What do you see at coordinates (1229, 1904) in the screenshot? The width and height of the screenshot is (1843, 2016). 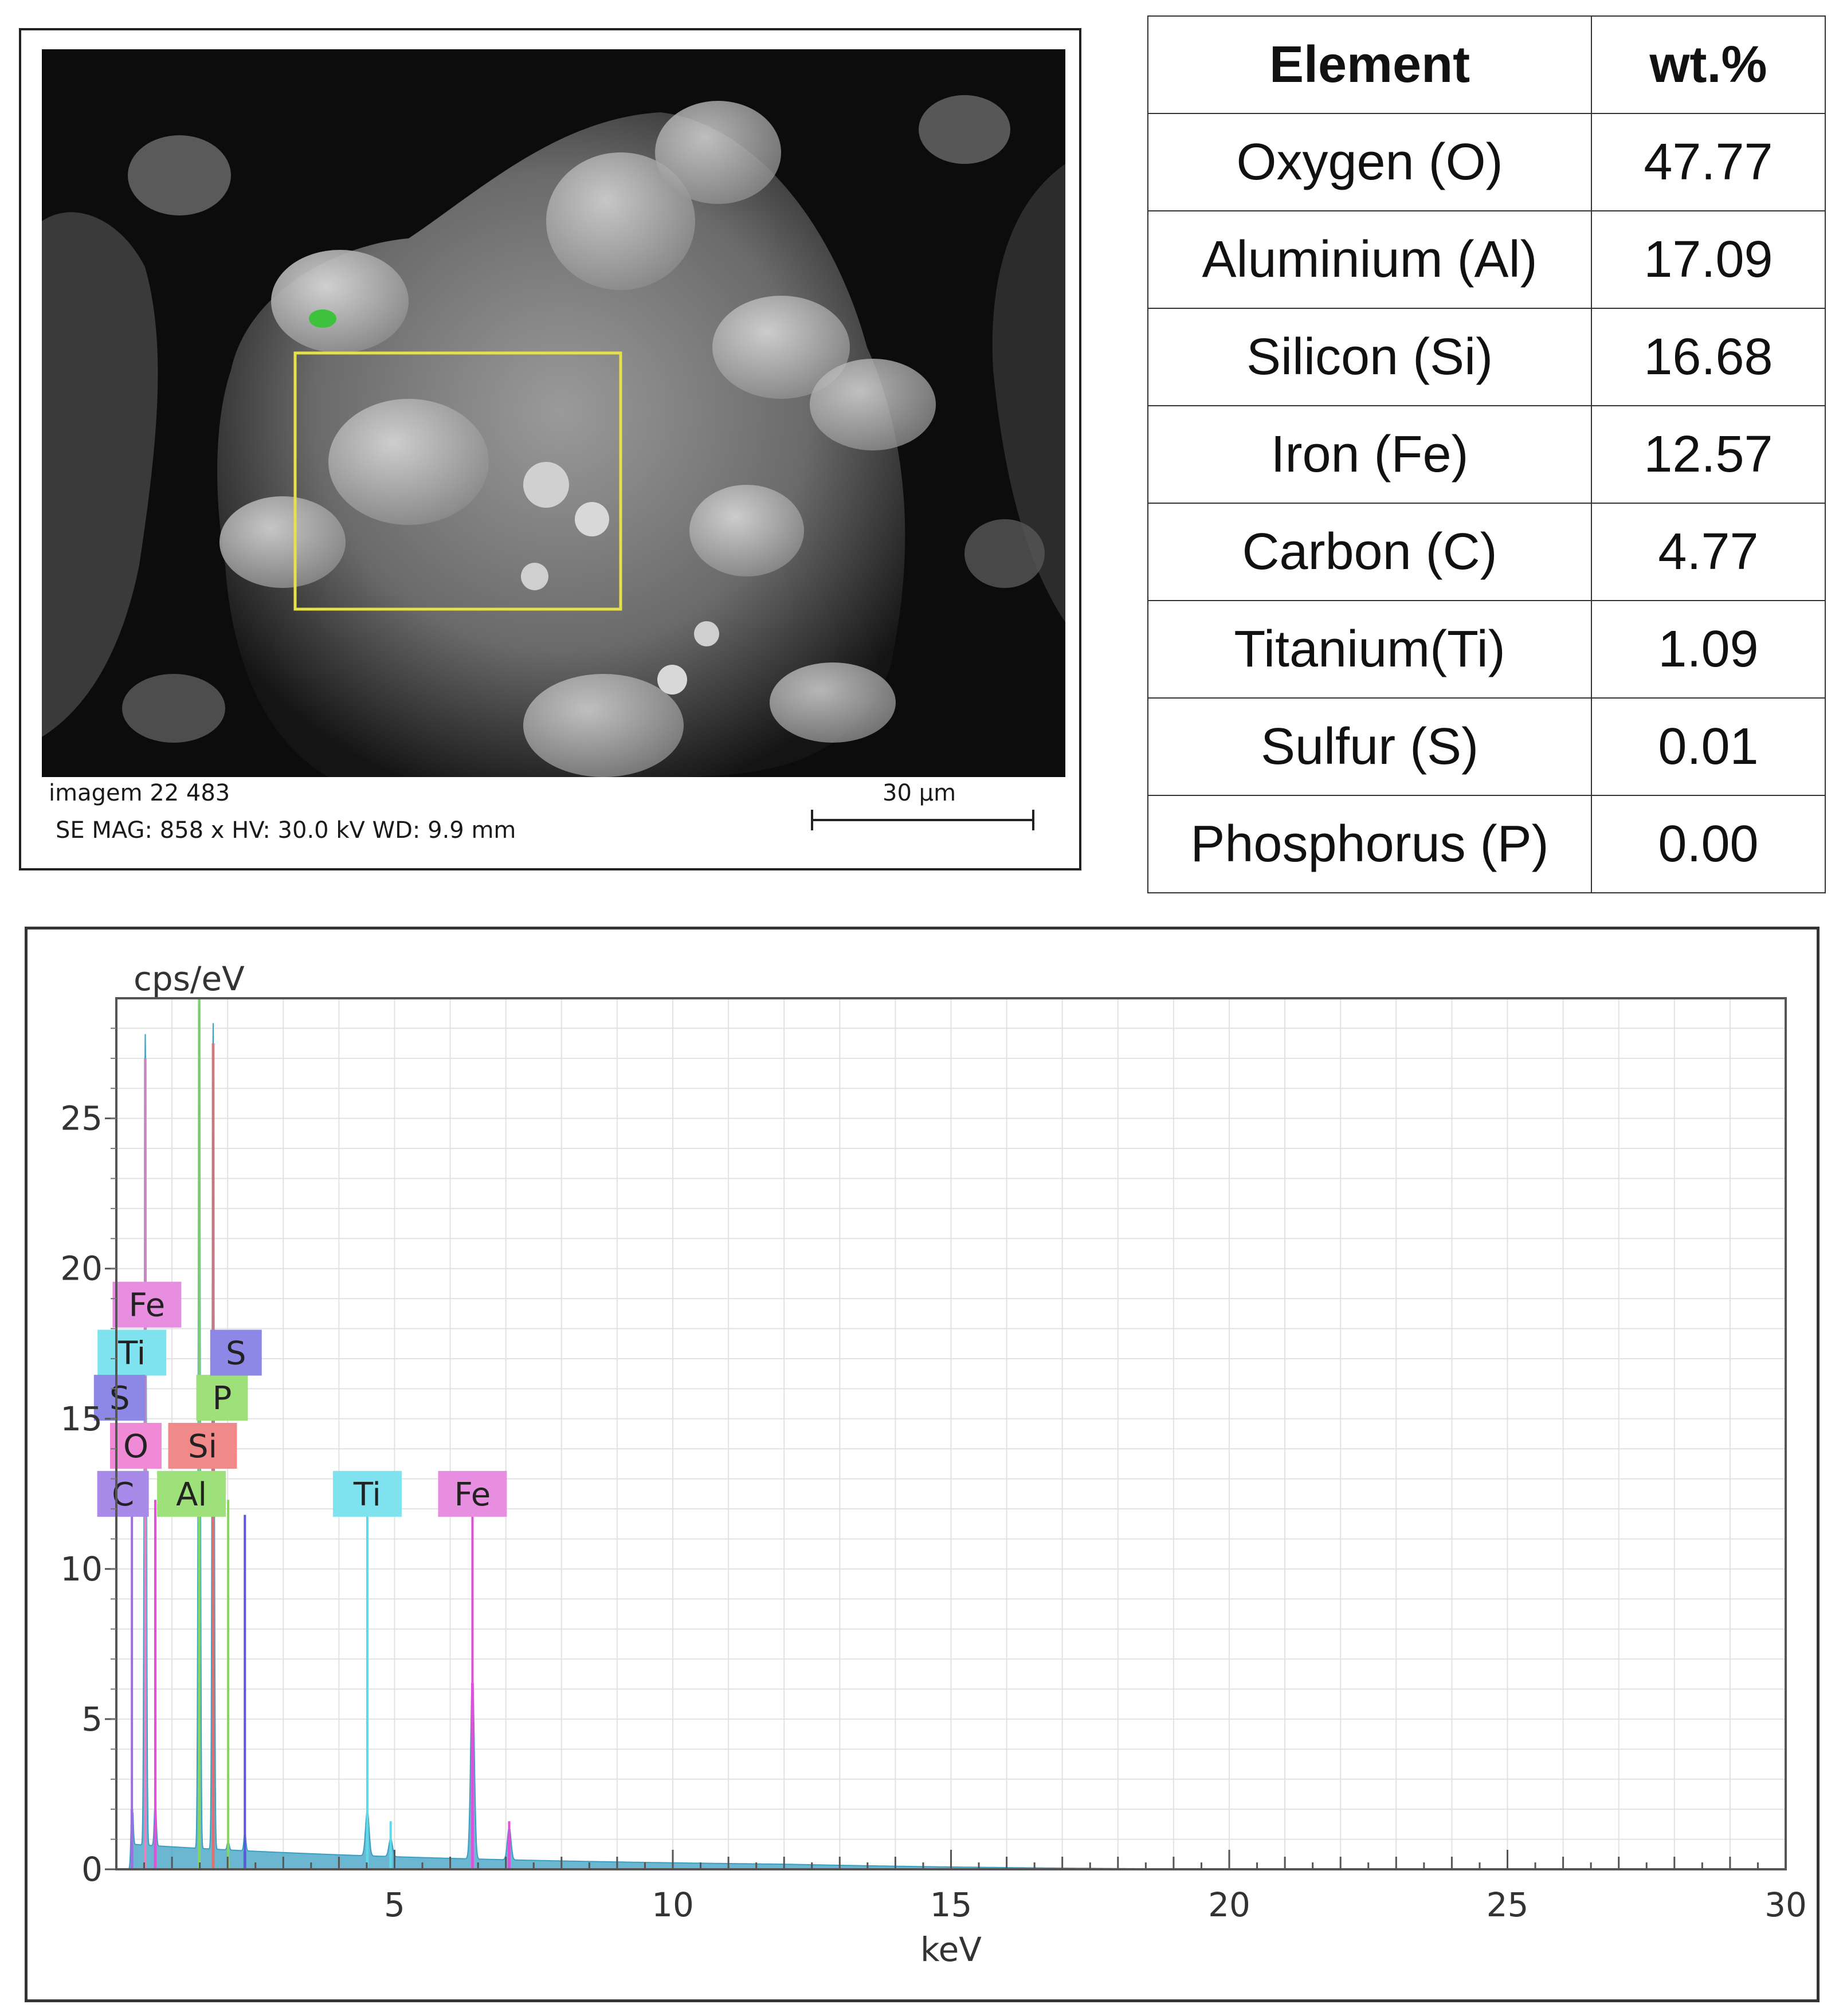 I see `x-tick-label: 20` at bounding box center [1229, 1904].